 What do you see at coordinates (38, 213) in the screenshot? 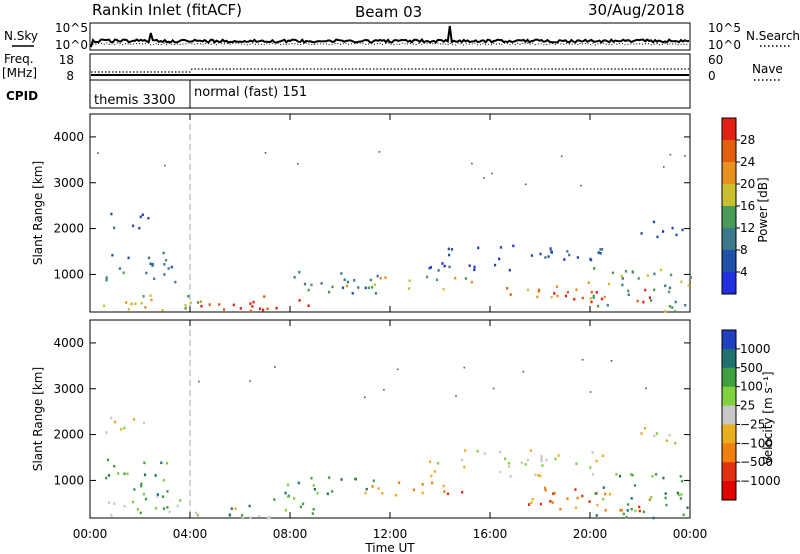
I see `power-ylabel: Slant Range [km]` at bounding box center [38, 213].